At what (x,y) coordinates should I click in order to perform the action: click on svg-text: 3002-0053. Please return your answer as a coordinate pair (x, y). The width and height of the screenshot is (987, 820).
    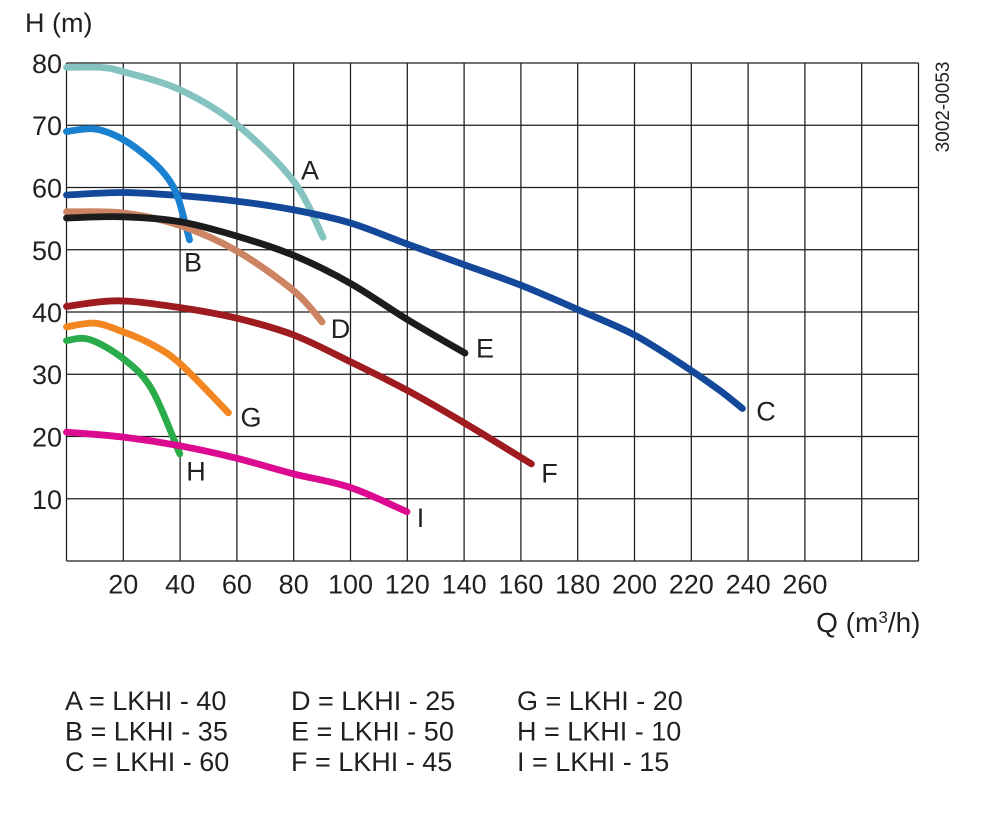
    Looking at the image, I should click on (943, 107).